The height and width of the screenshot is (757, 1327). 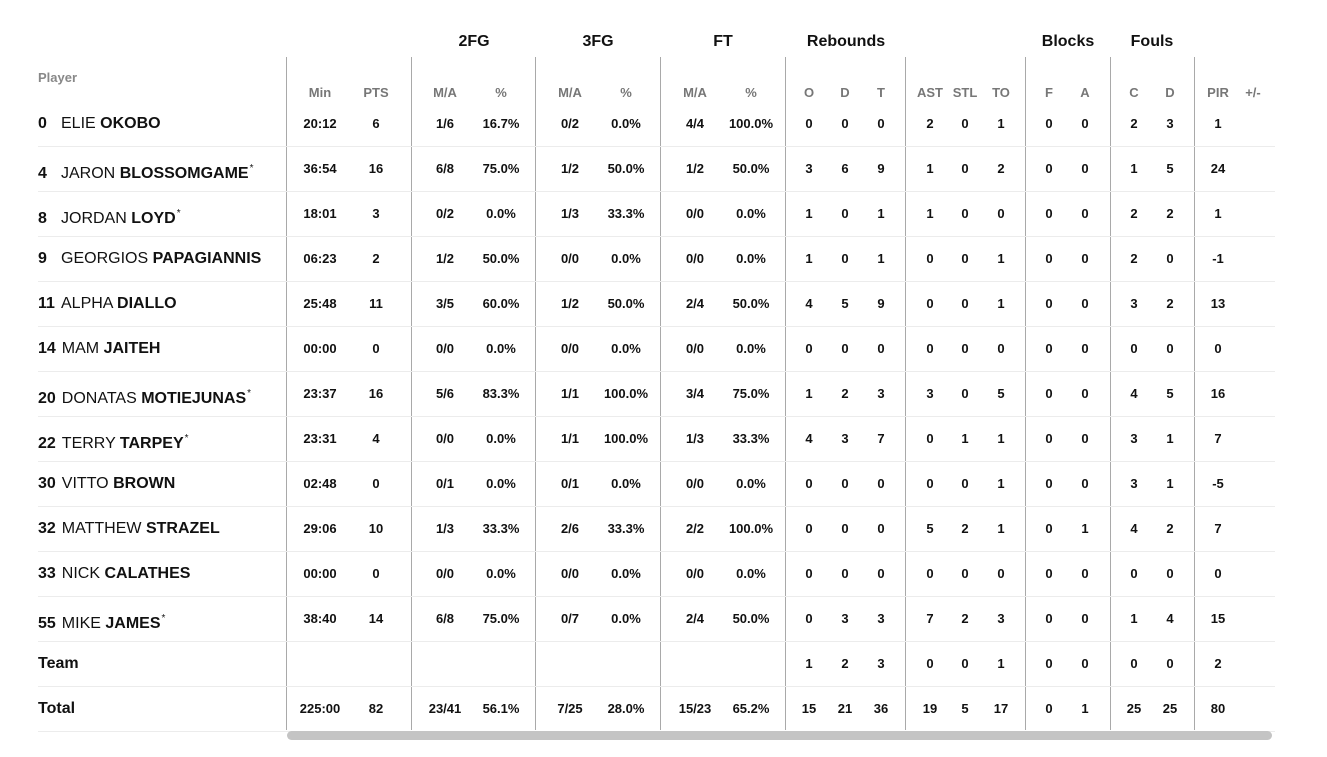 What do you see at coordinates (81, 573) in the screenshot?
I see `player-first-name: NICK` at bounding box center [81, 573].